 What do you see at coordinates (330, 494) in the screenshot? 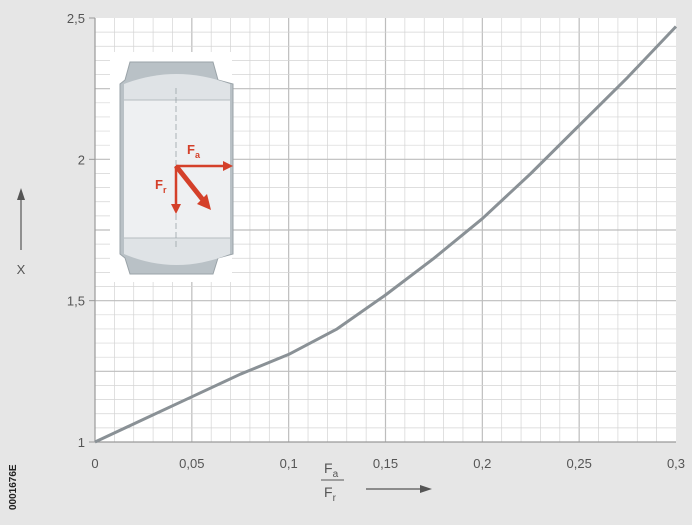
I see `x-label-denominator: Fr` at bounding box center [330, 494].